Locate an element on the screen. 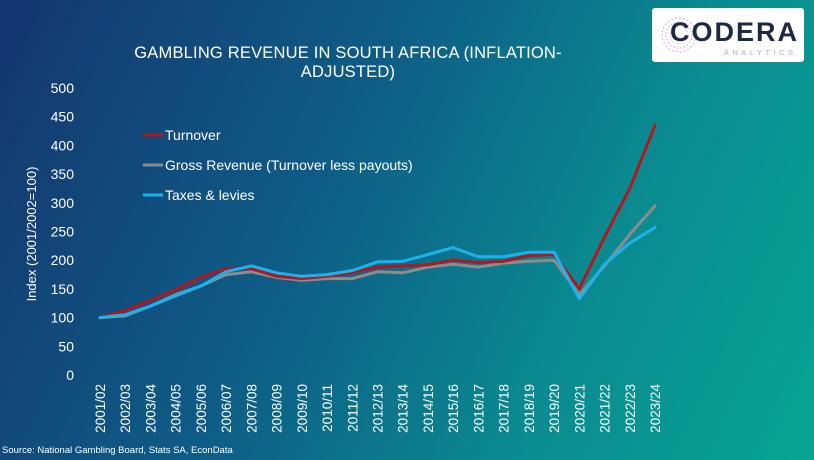  y-axis-ticks: 0 50 100 150 200 250 300 350 400 450 500 is located at coordinates (63, 231).